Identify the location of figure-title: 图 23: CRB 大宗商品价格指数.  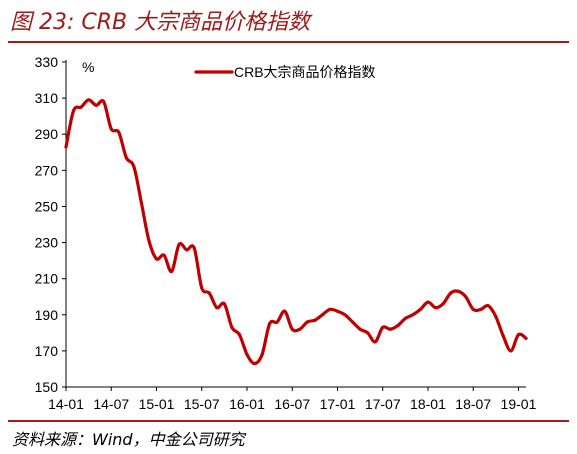
(160, 22).